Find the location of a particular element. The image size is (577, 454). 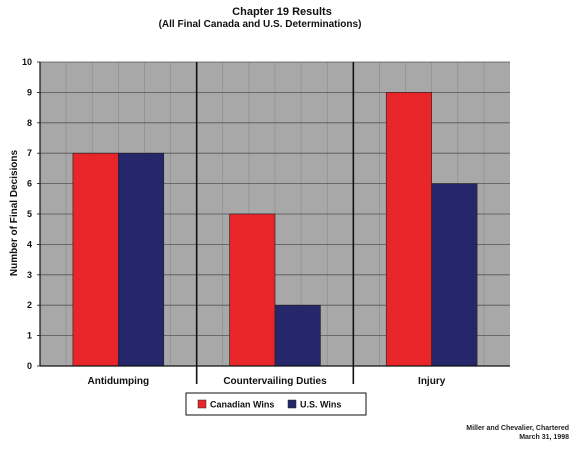

y-axis-label: Number of Final Decisions is located at coordinates (14, 212).